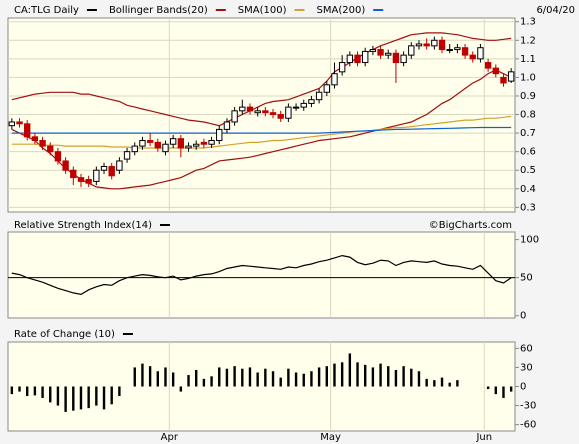 Image resolution: width=579 pixels, height=444 pixels. What do you see at coordinates (528, 189) in the screenshot?
I see `y-tick-label: 0.4` at bounding box center [528, 189].